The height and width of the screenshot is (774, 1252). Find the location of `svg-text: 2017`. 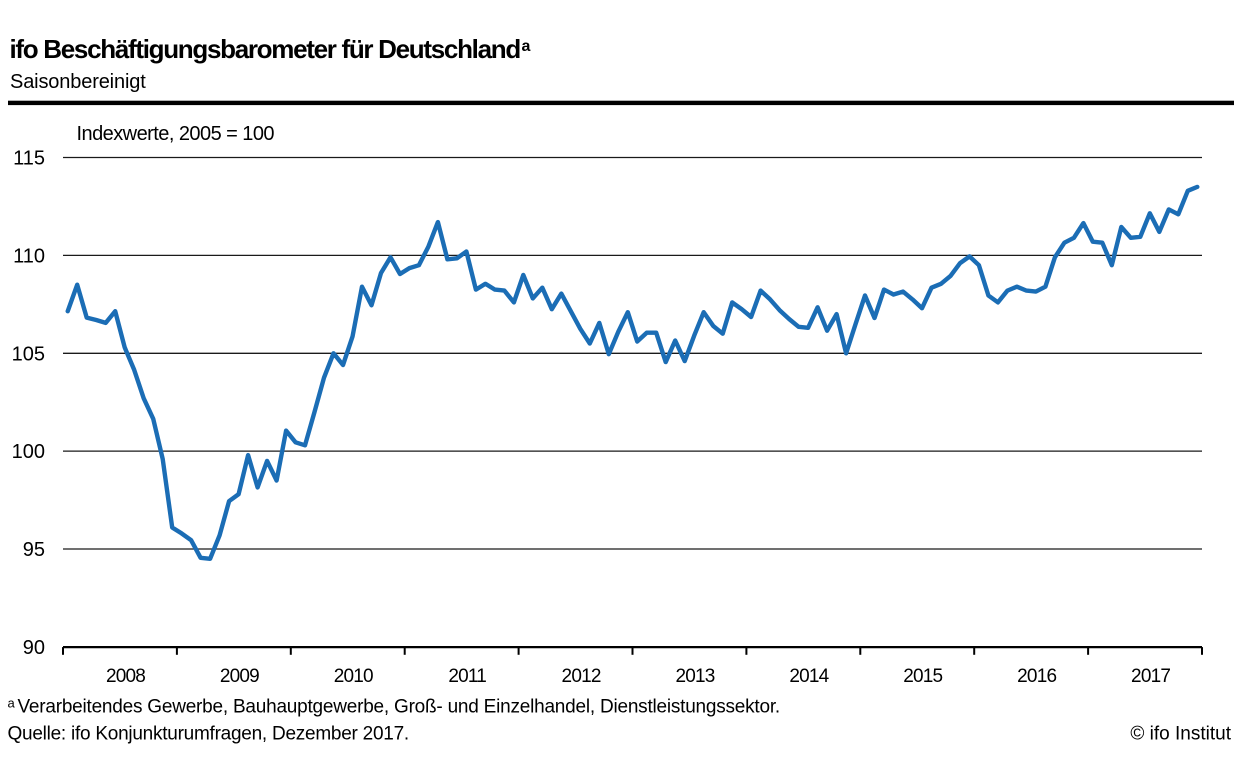

svg-text: 2017 is located at coordinates (1150, 676).